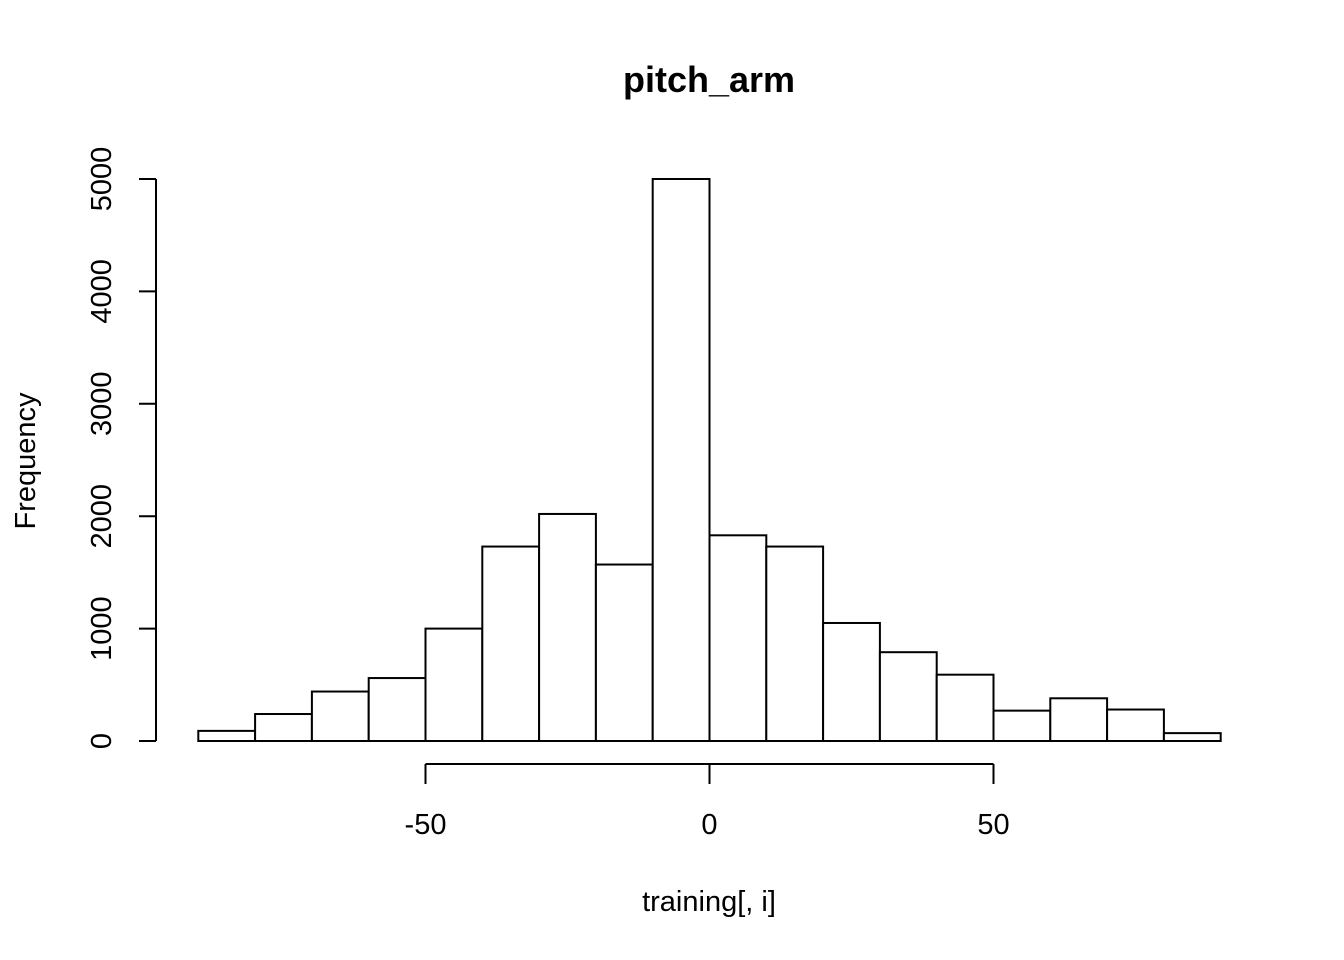 The height and width of the screenshot is (960, 1344). Describe the element at coordinates (709, 902) in the screenshot. I see `x-axis-label: training[, i]` at that location.